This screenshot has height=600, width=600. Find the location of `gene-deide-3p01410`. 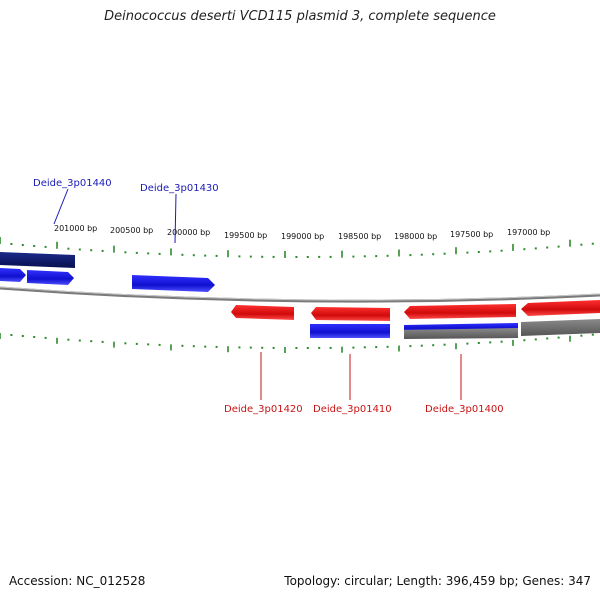

gene-deide-3p01410 is located at coordinates (350, 314).